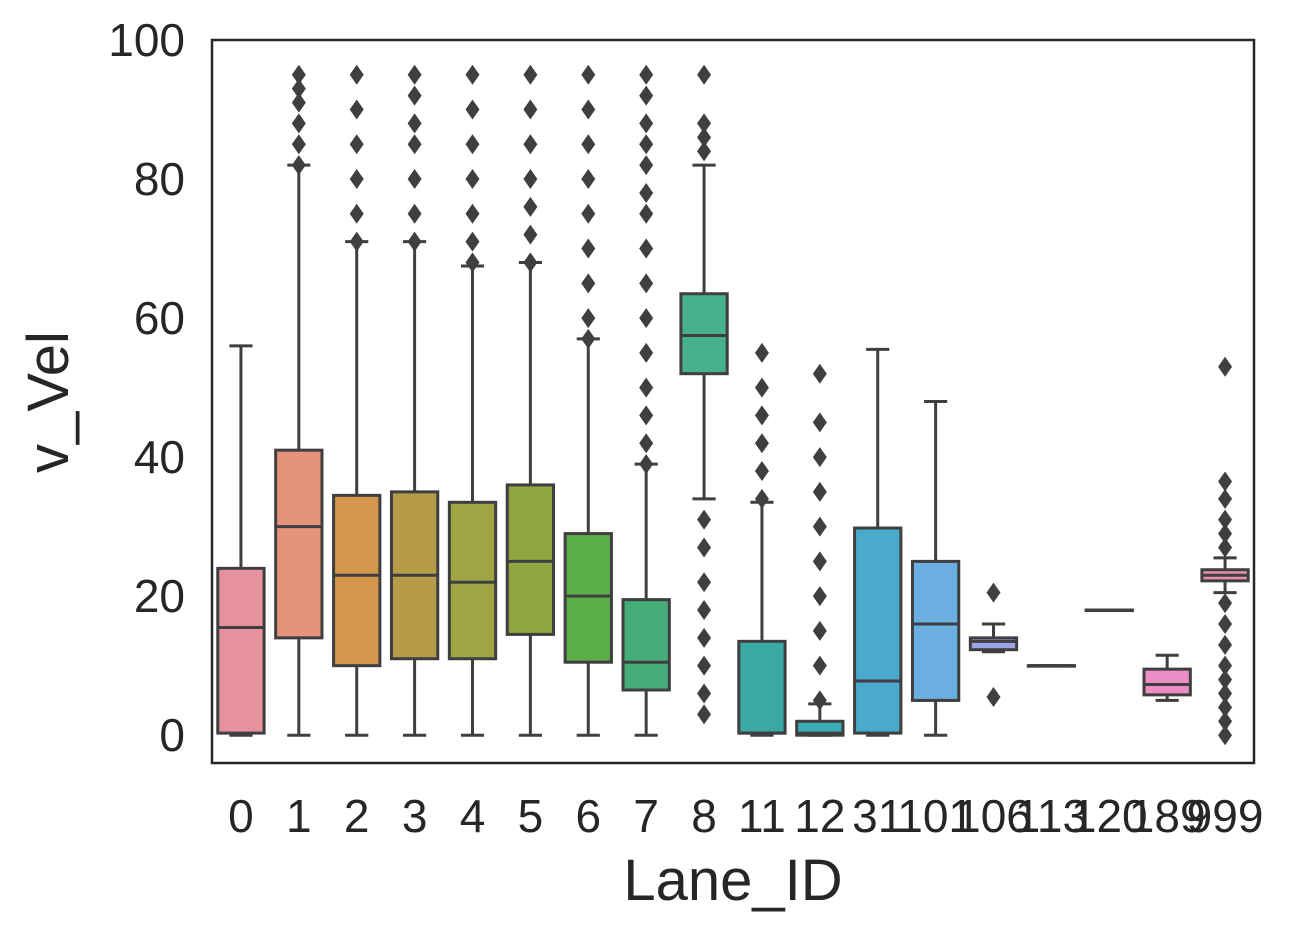 The image size is (1309, 932). I want to click on x-tick-label: 6, so click(588, 816).